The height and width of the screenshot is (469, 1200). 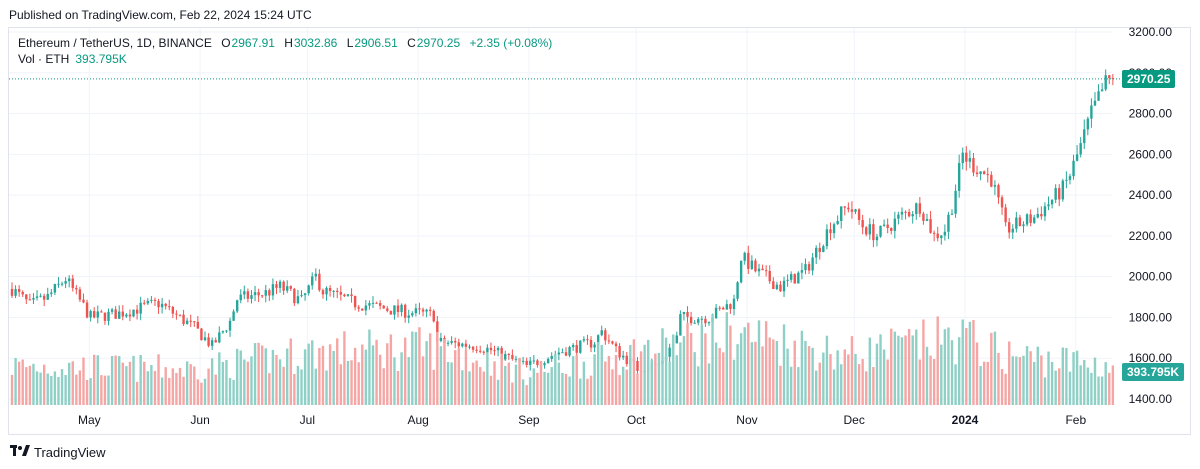 What do you see at coordinates (44, 59) in the screenshot?
I see `volume-label: Vol · ETH` at bounding box center [44, 59].